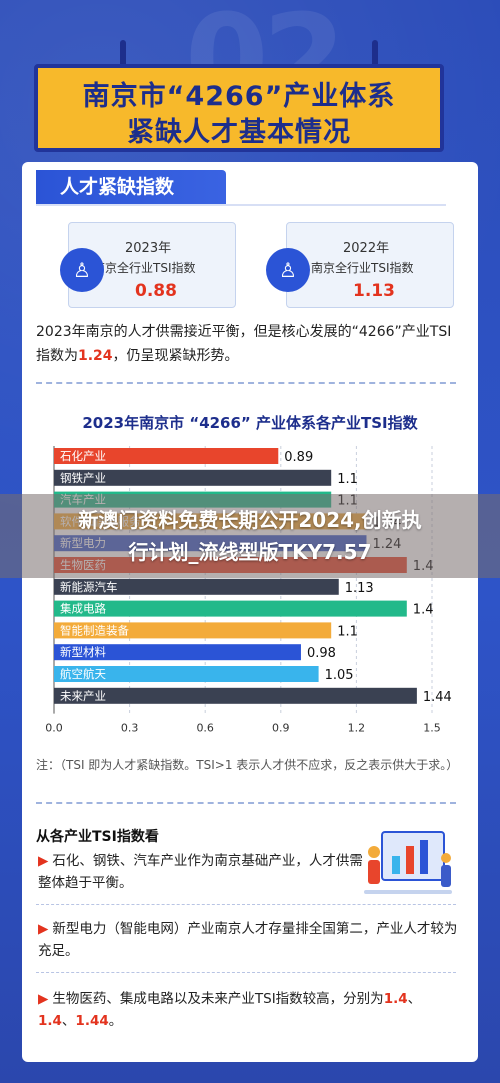 The width and height of the screenshot is (500, 1083). I want to click on tsi-card-2022: 2022年 南京全行业TSI指数 1.13, so click(370, 265).